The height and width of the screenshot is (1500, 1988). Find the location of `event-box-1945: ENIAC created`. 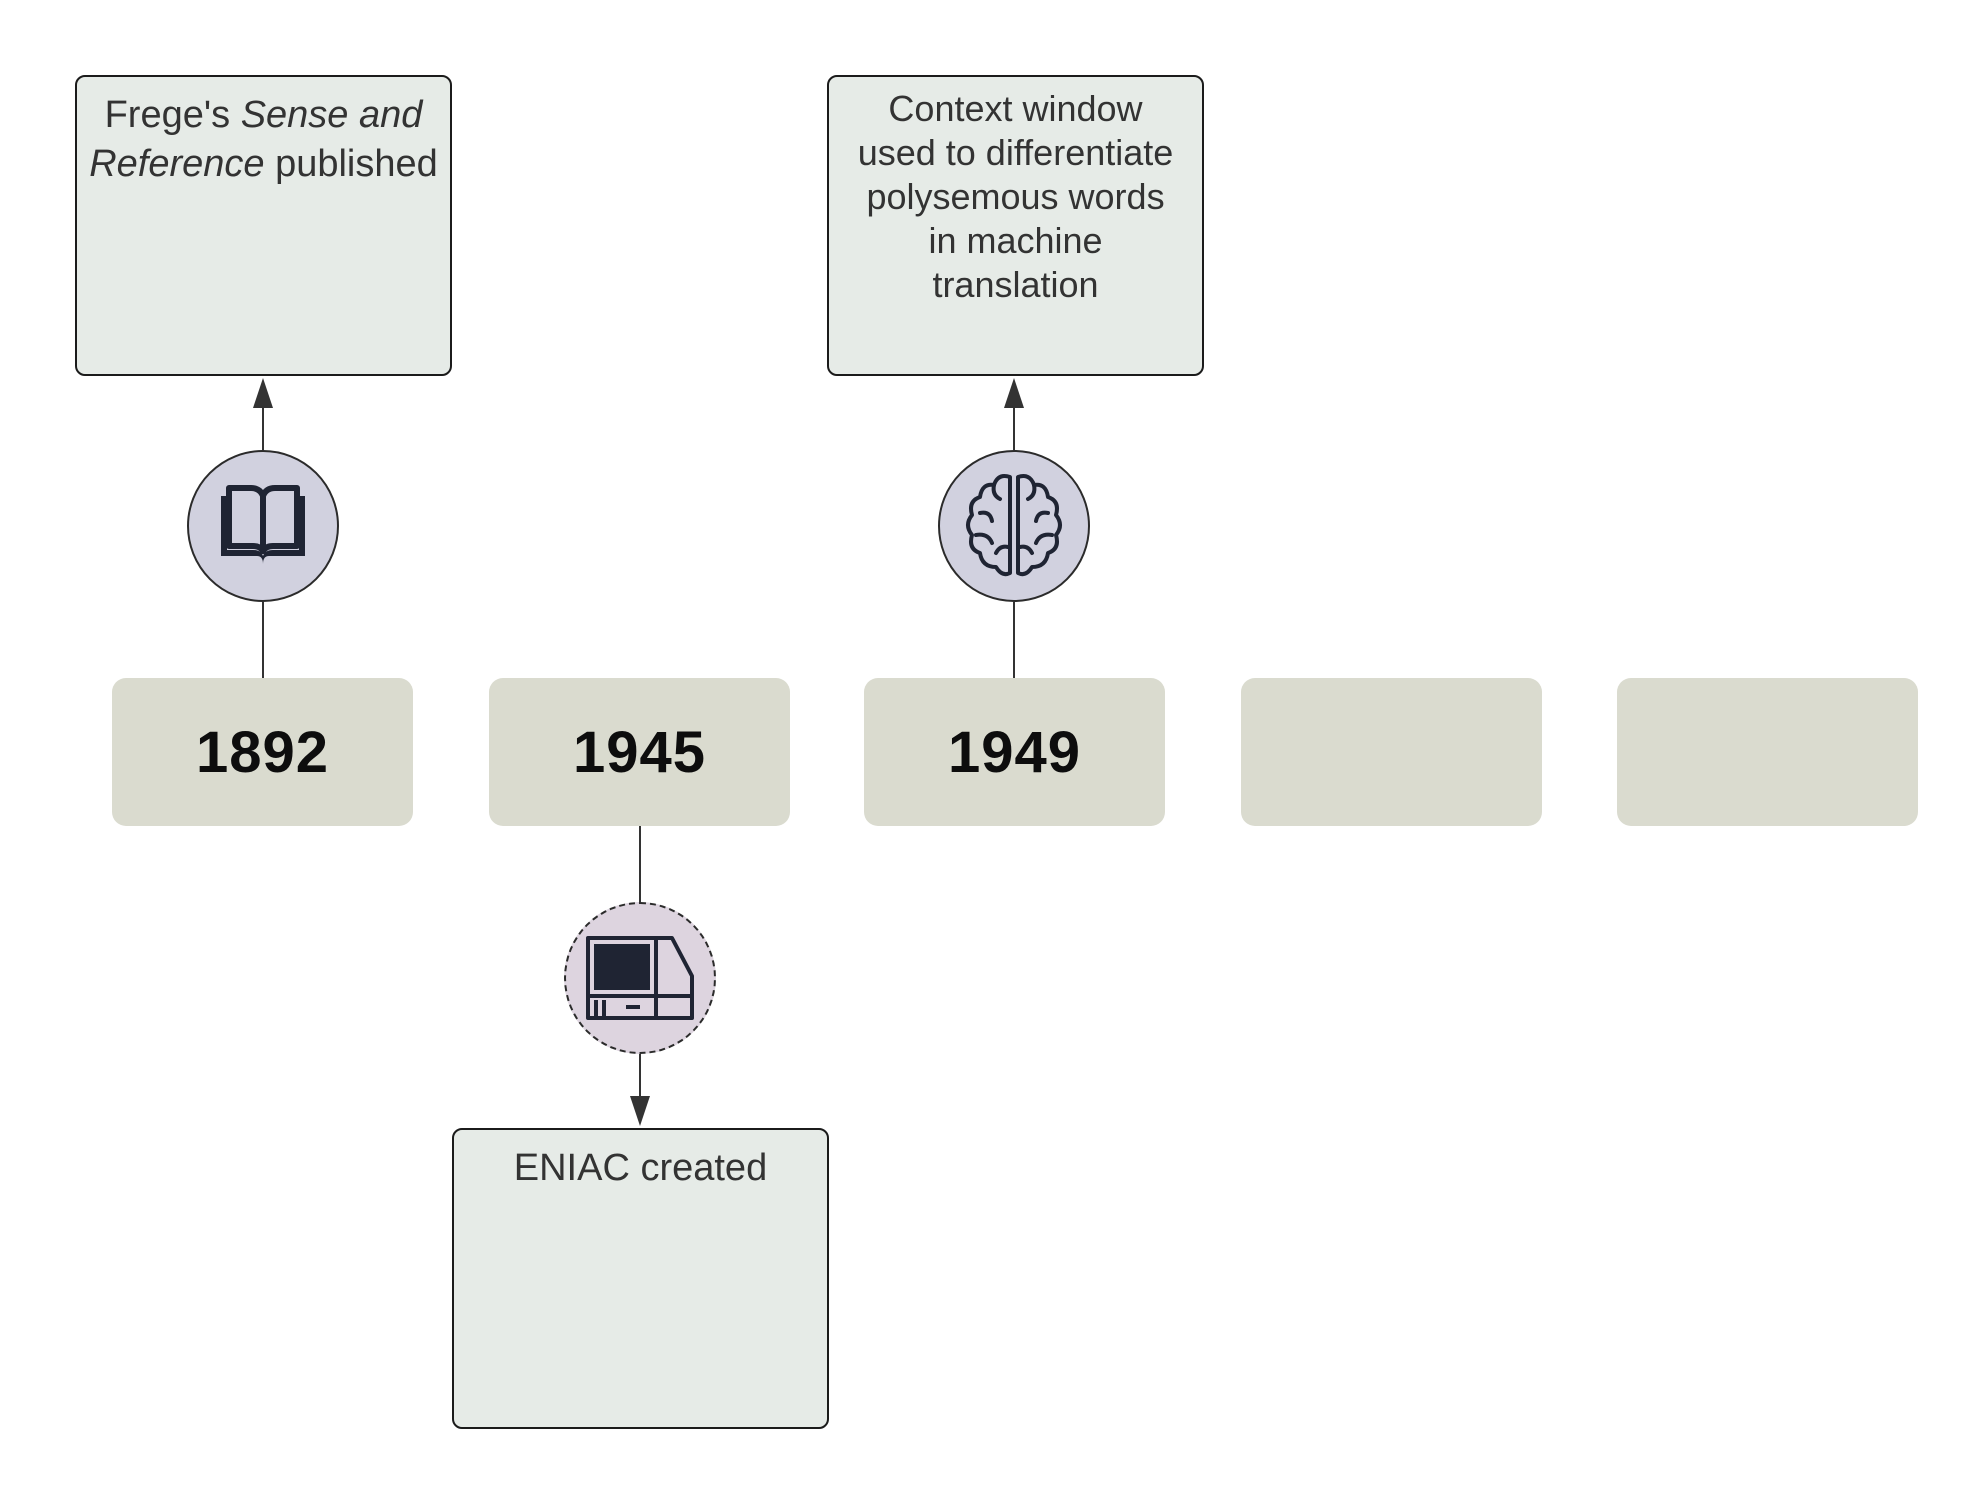

event-box-1945: ENIAC created is located at coordinates (640, 1278).